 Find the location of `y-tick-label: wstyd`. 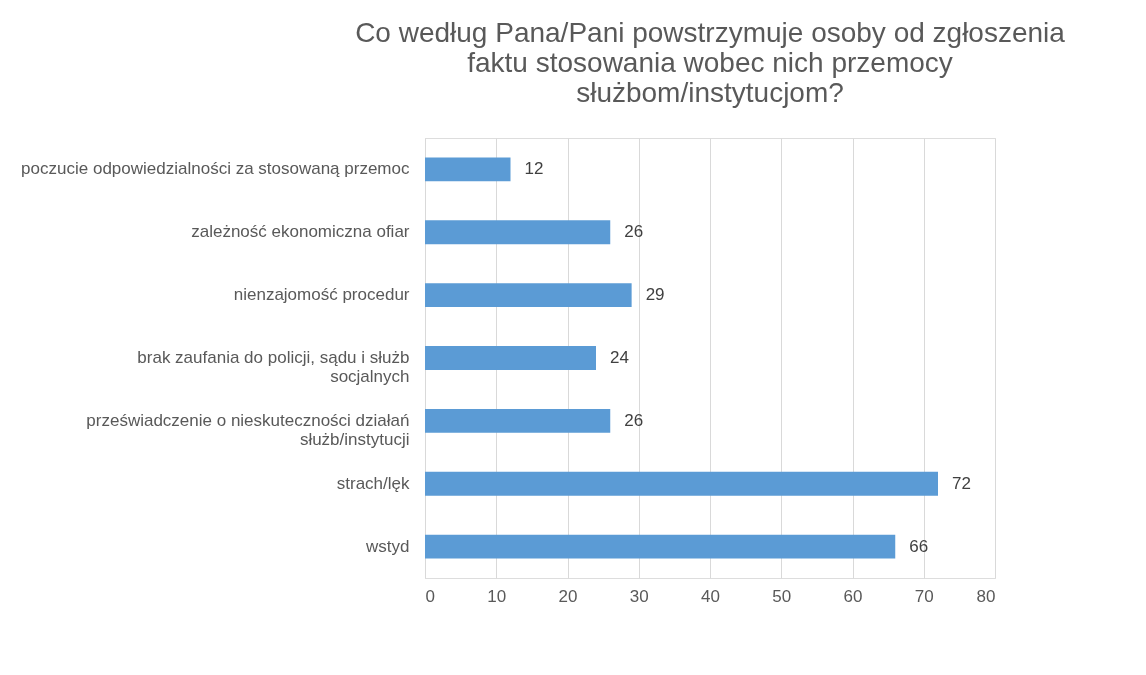

y-tick-label: wstyd is located at coordinates (387, 546).